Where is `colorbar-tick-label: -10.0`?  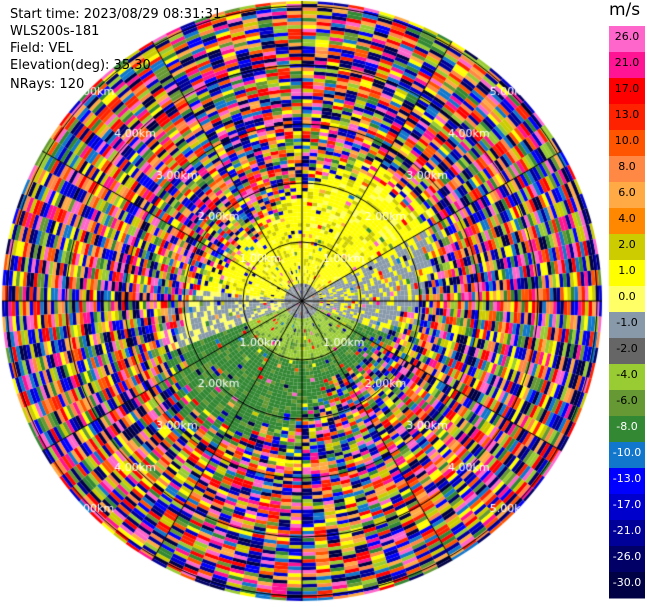
colorbar-tick-label: -10.0 is located at coordinates (627, 452).